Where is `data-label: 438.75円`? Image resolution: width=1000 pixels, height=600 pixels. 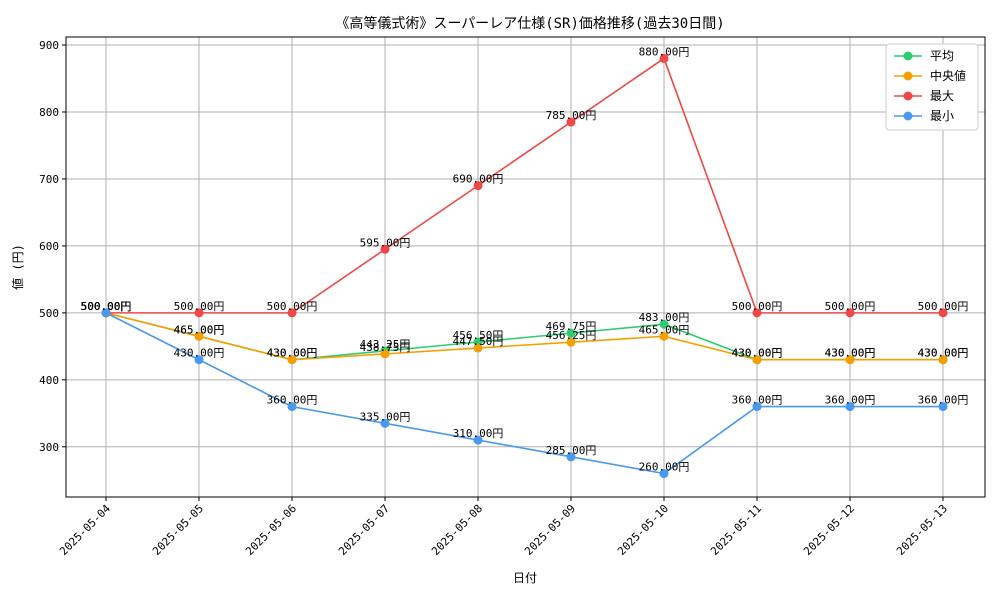 data-label: 438.75円 is located at coordinates (385, 347).